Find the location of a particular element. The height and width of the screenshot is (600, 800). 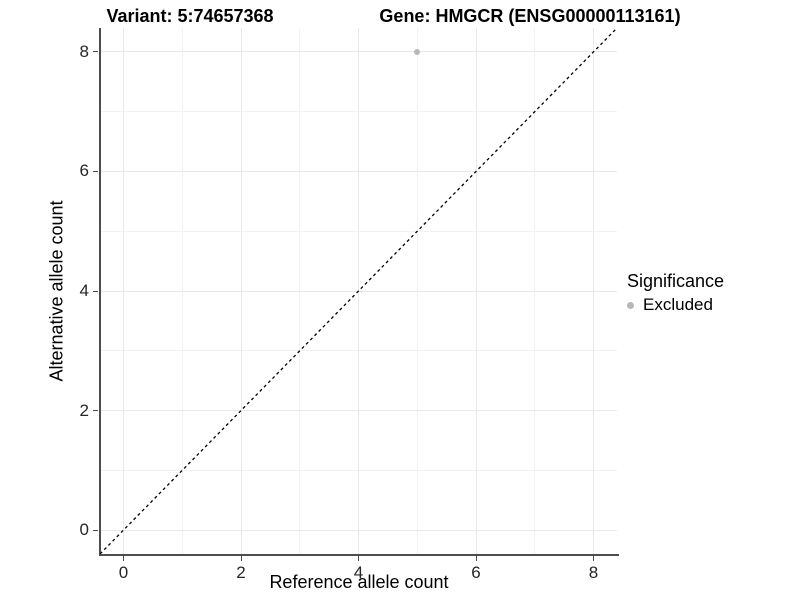

legend-items: Excluded is located at coordinates (675, 305).